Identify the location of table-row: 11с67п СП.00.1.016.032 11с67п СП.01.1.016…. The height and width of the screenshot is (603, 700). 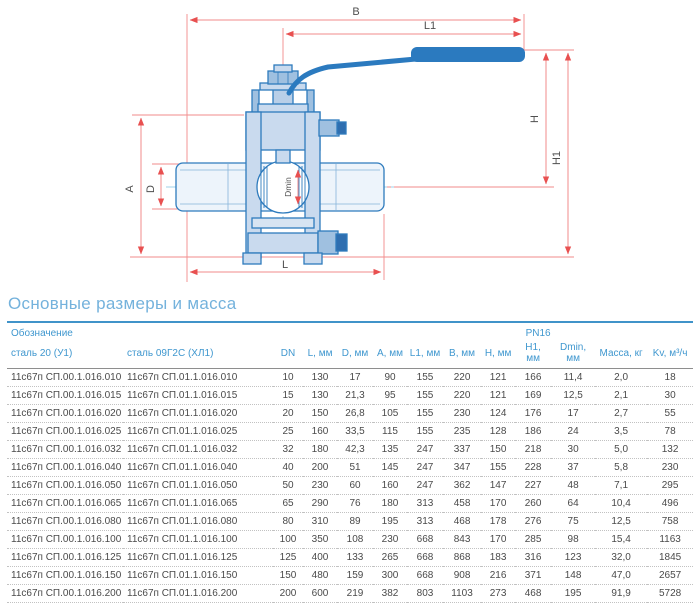
(350, 449).